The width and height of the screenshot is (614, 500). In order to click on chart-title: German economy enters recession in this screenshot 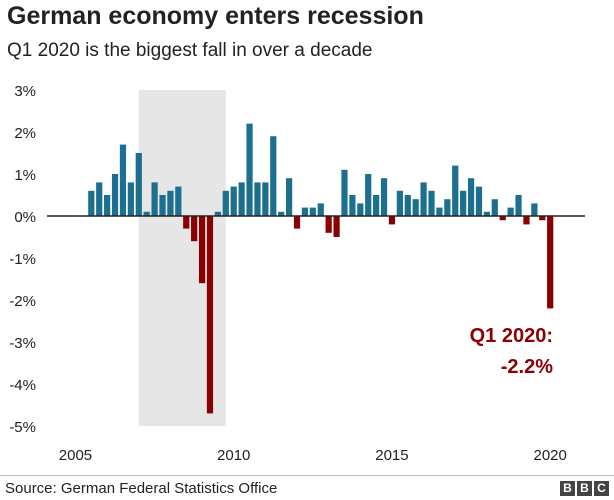, I will do `click(215, 16)`.